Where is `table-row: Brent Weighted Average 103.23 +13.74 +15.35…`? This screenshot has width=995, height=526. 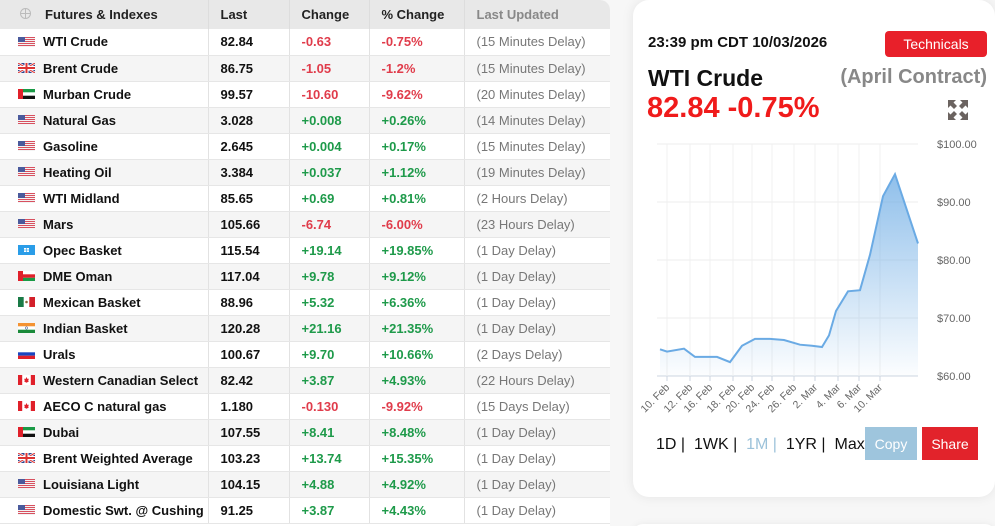
table-row: Brent Weighted Average 103.23 +13.74 +15.35… is located at coordinates (305, 458).